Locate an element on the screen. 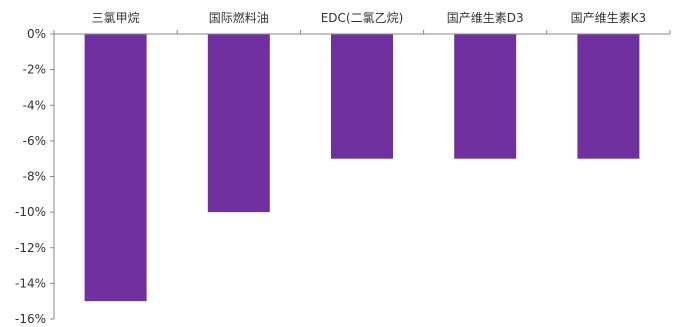 The height and width of the screenshot is (327, 678). category-label: 国产维生素K3 is located at coordinates (609, 18).